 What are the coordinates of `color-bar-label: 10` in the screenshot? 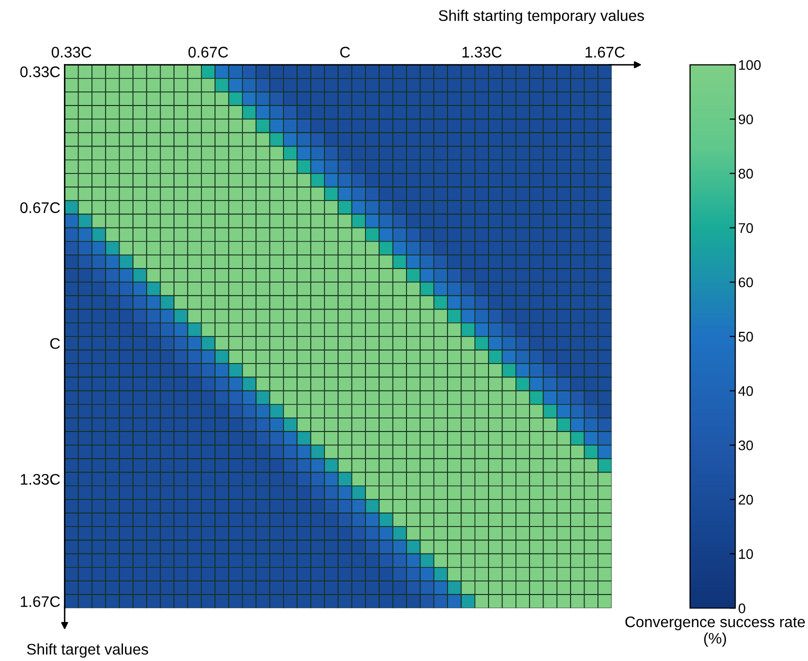 It's located at (746, 554).